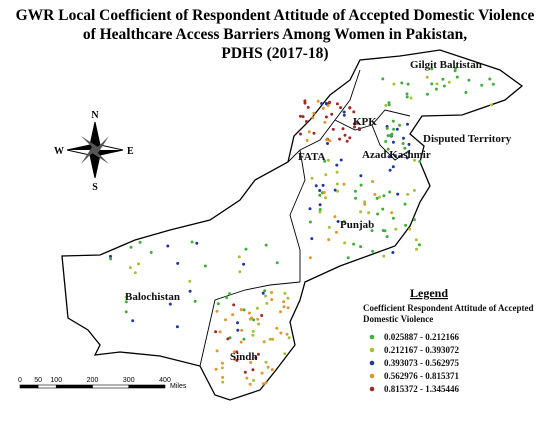 The width and height of the screenshot is (550, 427). Describe the element at coordinates (130, 151) in the screenshot. I see `compass-letter: E` at that location.